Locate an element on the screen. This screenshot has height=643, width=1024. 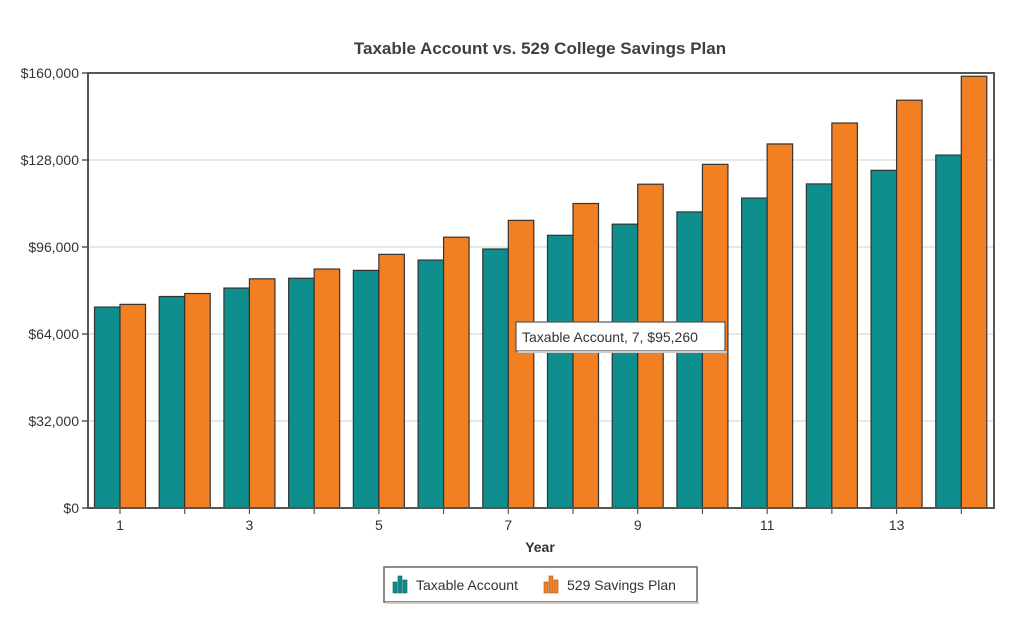
x-tick-label: 7 is located at coordinates (508, 525).